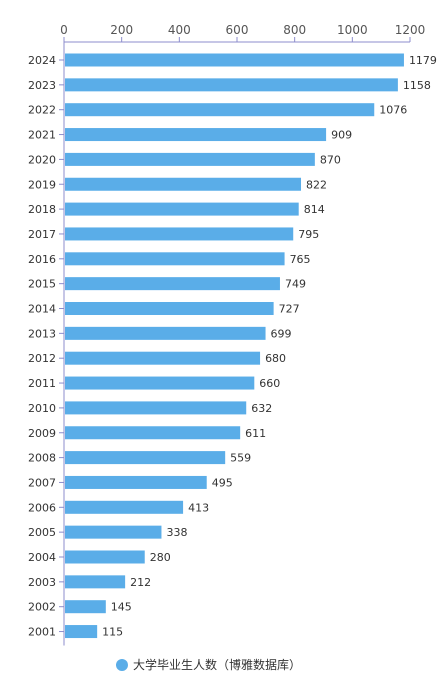 Image resolution: width=447 pixels, height=680 pixels. Describe the element at coordinates (42, 532) in the screenshot. I see `y-category-label: 2005` at that location.